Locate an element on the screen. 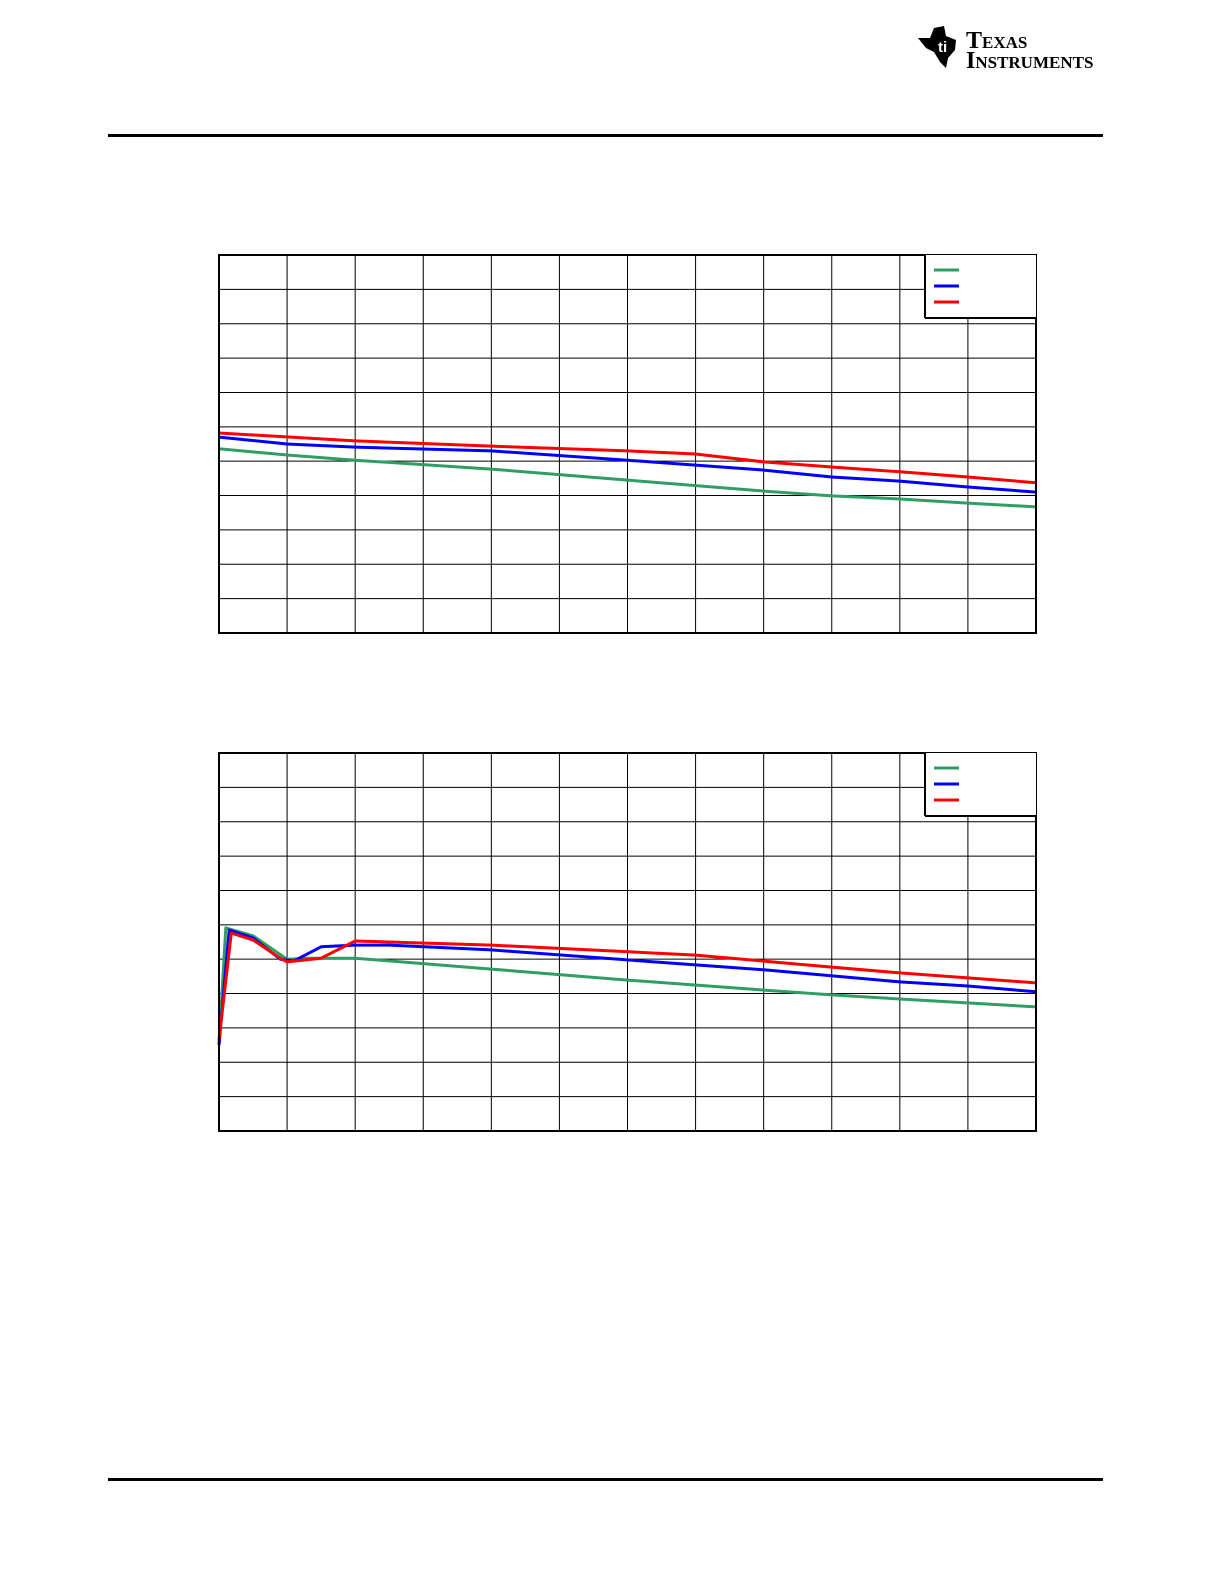  logo-line1: Texas is located at coordinates (996, 41).